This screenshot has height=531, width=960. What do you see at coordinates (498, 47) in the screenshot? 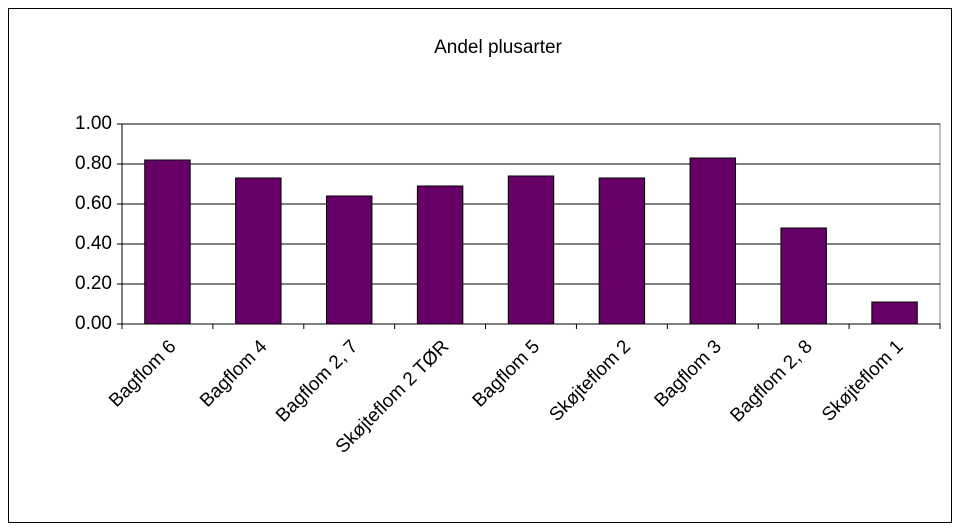
I see `chart-title: Andel plusarter` at bounding box center [498, 47].